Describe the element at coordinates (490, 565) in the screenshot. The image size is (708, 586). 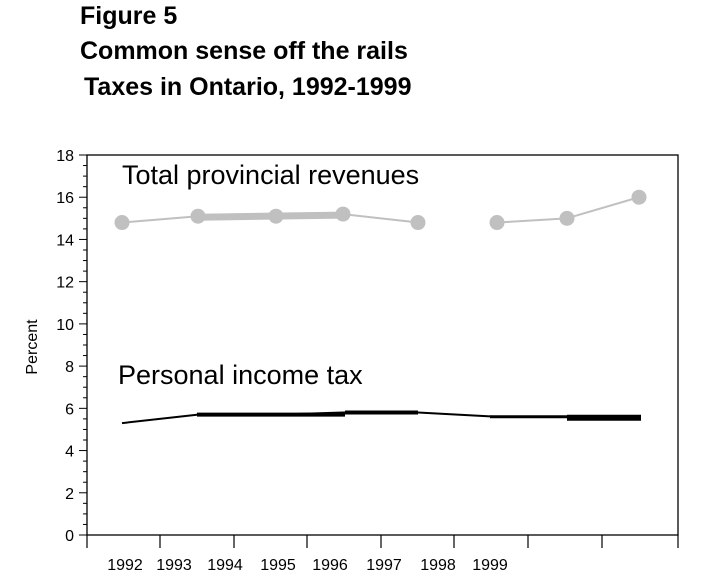
I see `x-tick-label: 1999` at that location.